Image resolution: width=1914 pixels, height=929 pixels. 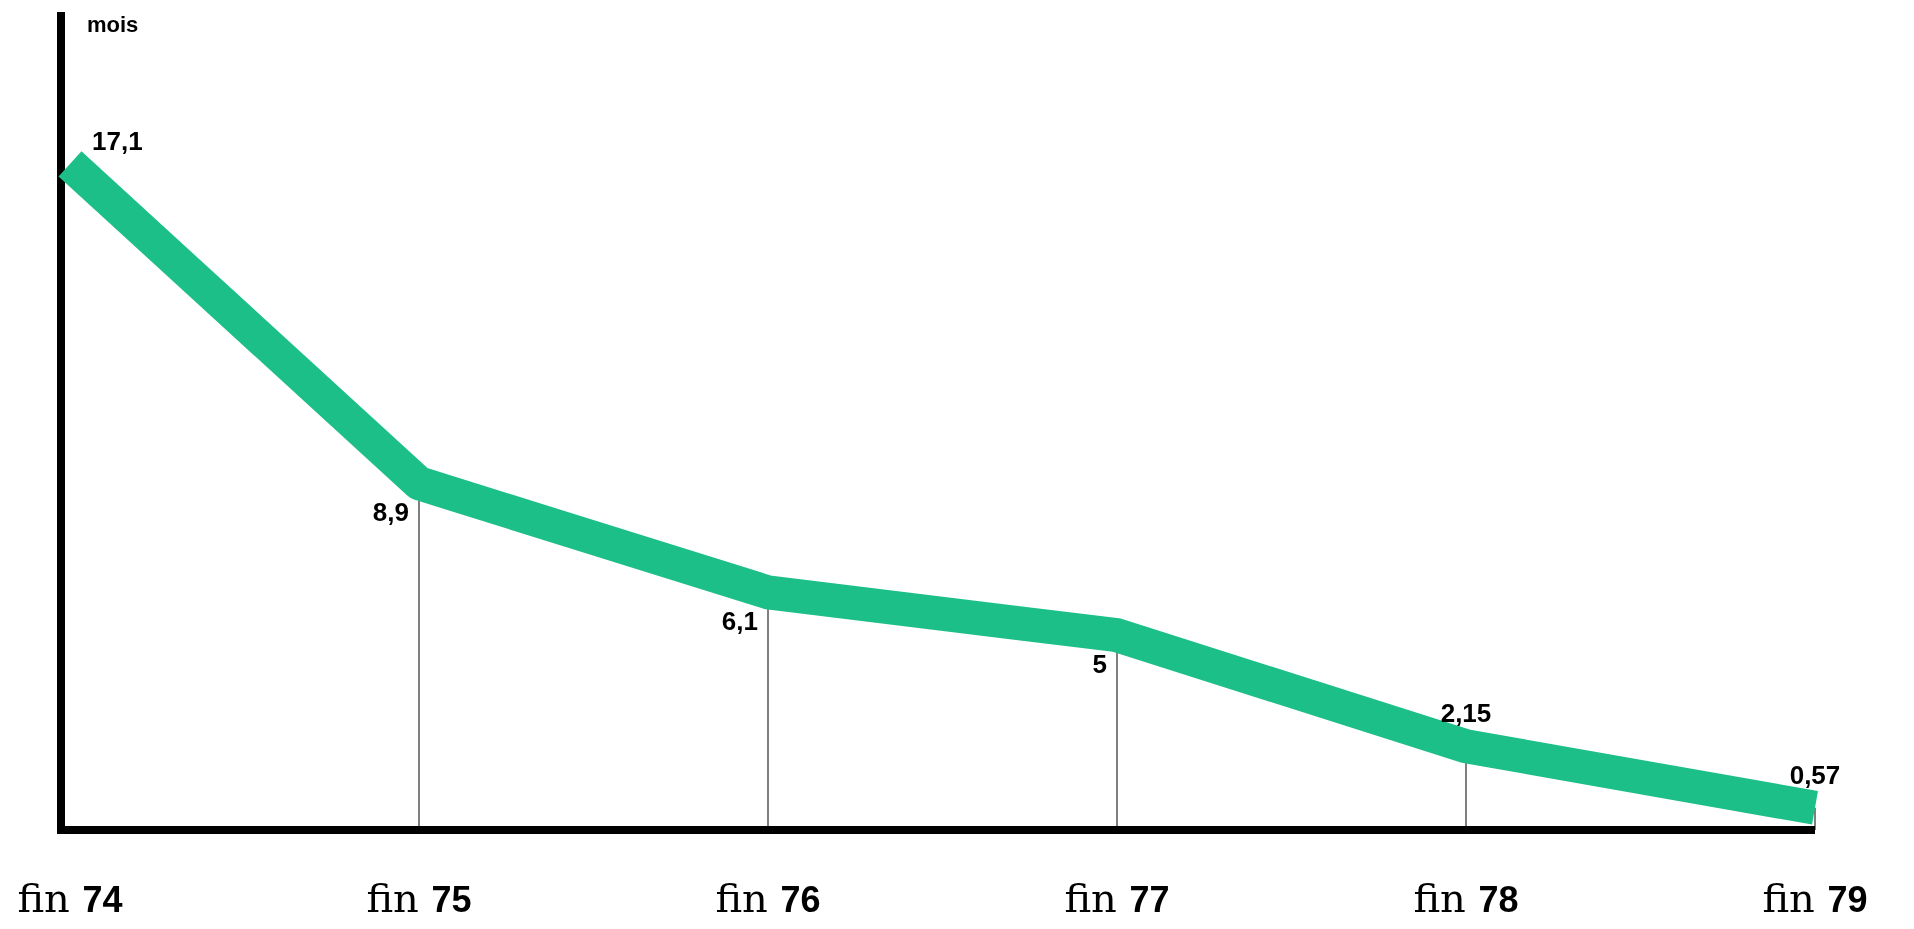 What do you see at coordinates (1466, 898) in the screenshot?
I see `x-tick-label: fin 78` at bounding box center [1466, 898].